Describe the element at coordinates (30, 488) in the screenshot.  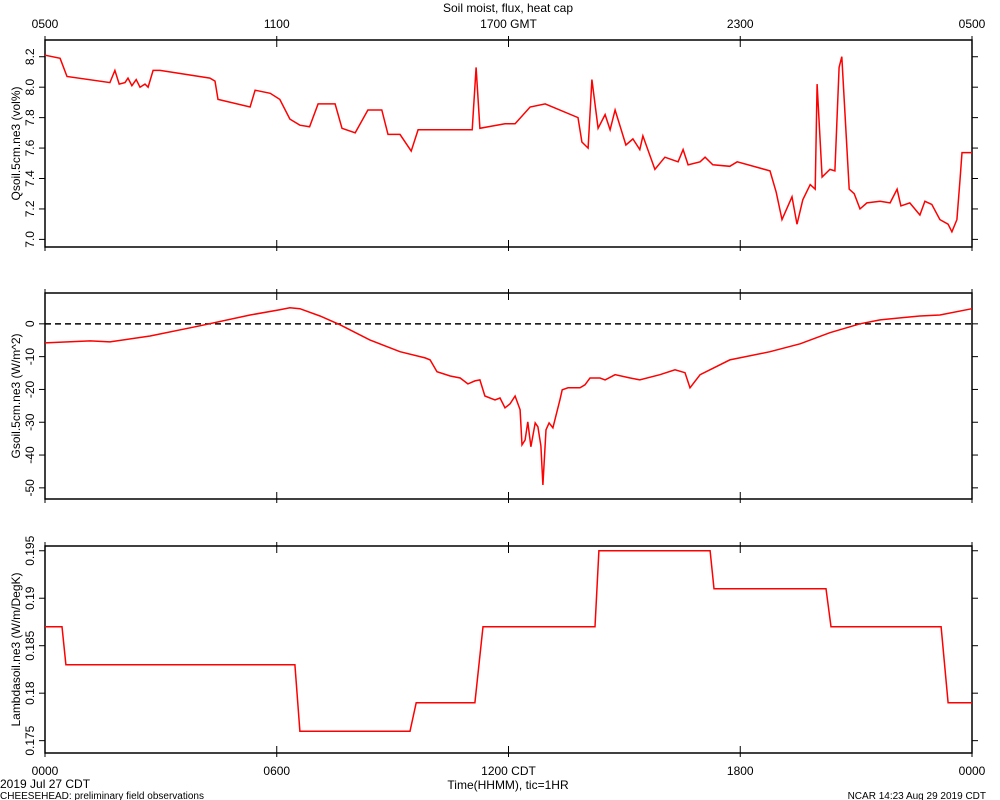
I see `y-tick-label: -50` at that location.